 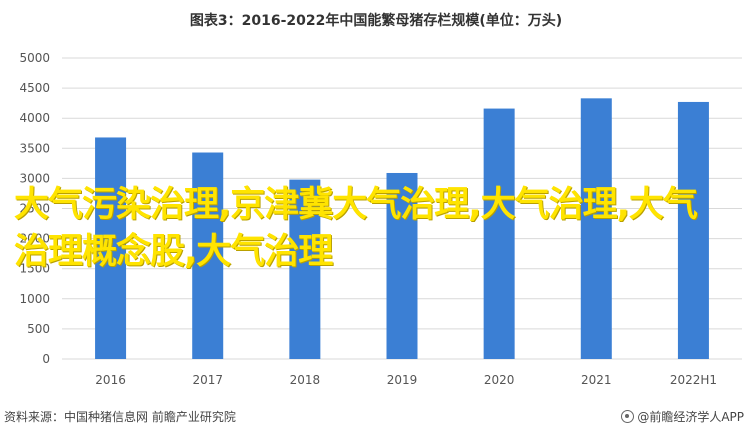 I want to click on chart-title: 图表3：2016-2022年中国能繁母猪存栏规模(单位：万头), so click(x=376, y=21).